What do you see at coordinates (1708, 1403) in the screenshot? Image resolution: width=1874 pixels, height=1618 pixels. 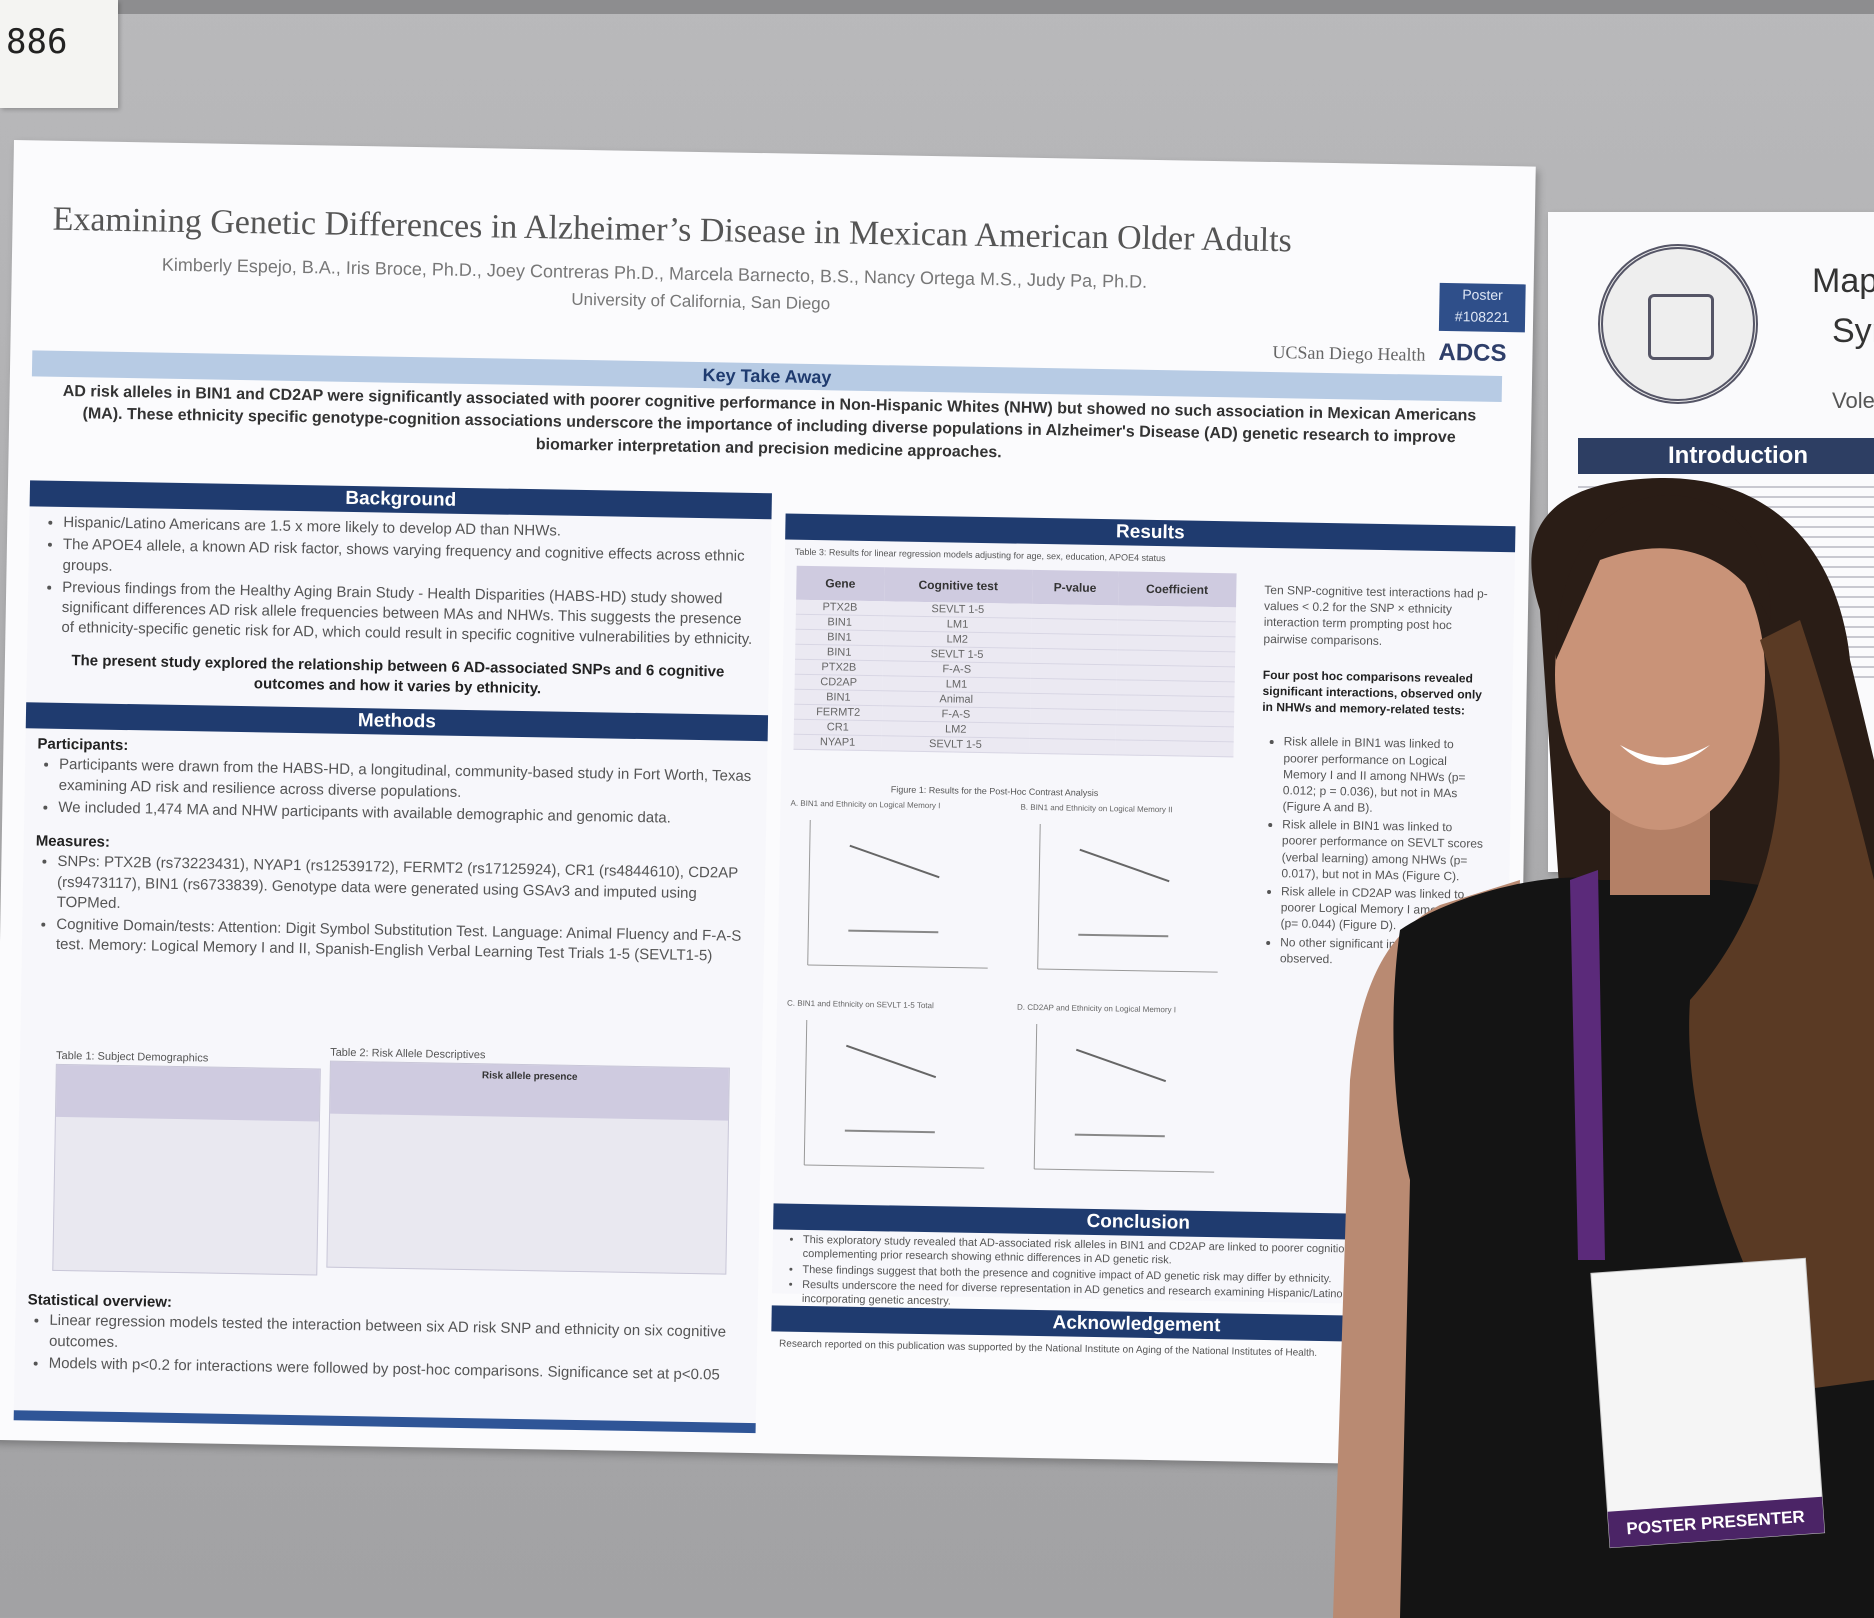 I see `badge: POSTER PRESENTER` at bounding box center [1708, 1403].